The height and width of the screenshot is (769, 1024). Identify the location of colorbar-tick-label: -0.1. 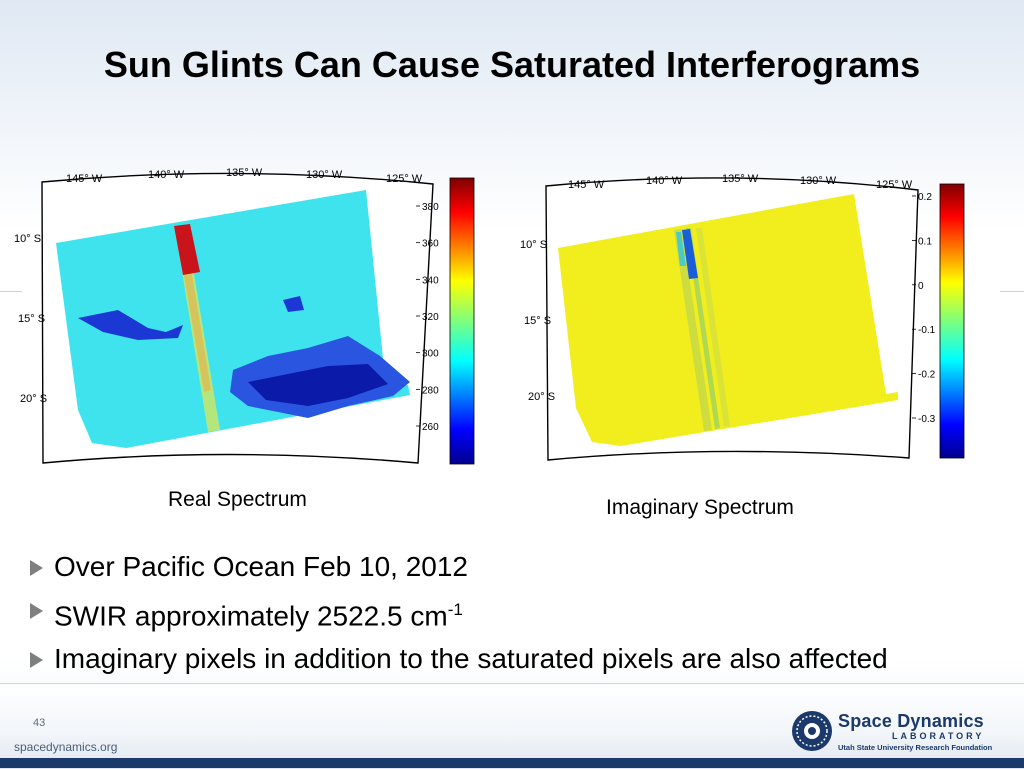
(927, 330).